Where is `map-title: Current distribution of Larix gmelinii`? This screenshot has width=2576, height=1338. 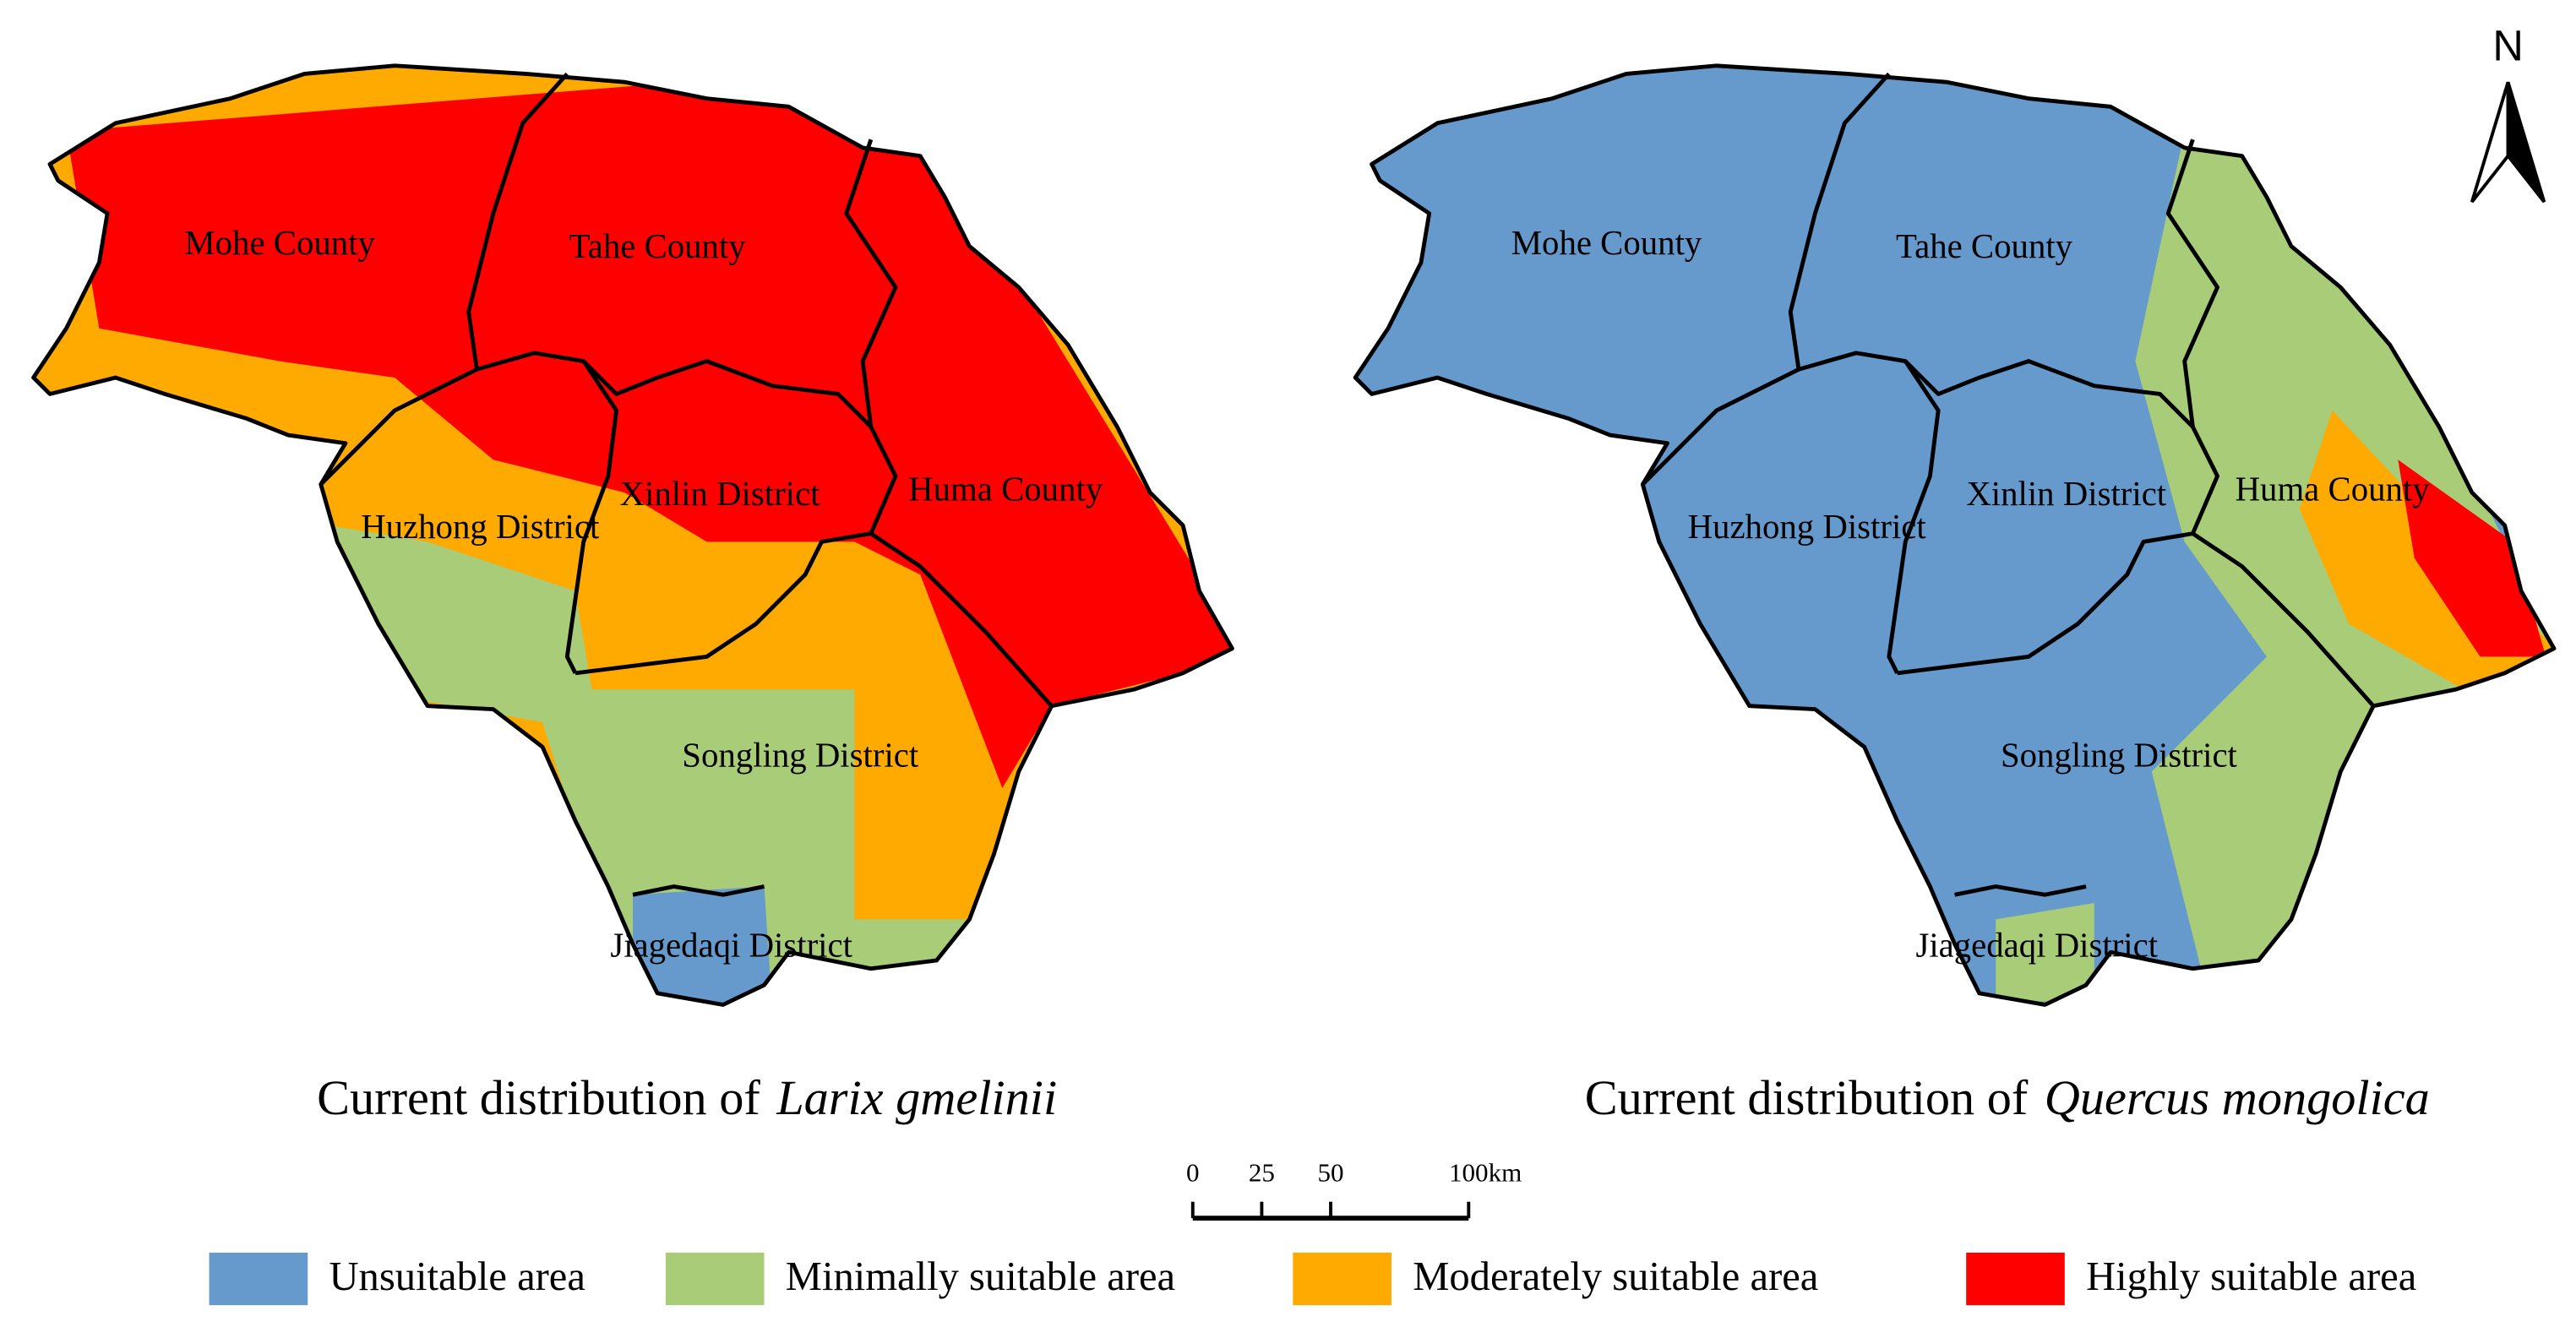
map-title: Current distribution of Larix gmelinii is located at coordinates (687, 1097).